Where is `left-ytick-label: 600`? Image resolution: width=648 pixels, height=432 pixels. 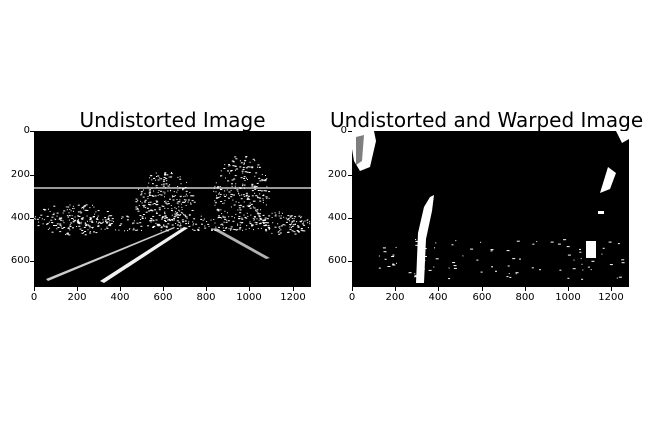
left-ytick-label: 600 is located at coordinates (20, 260).